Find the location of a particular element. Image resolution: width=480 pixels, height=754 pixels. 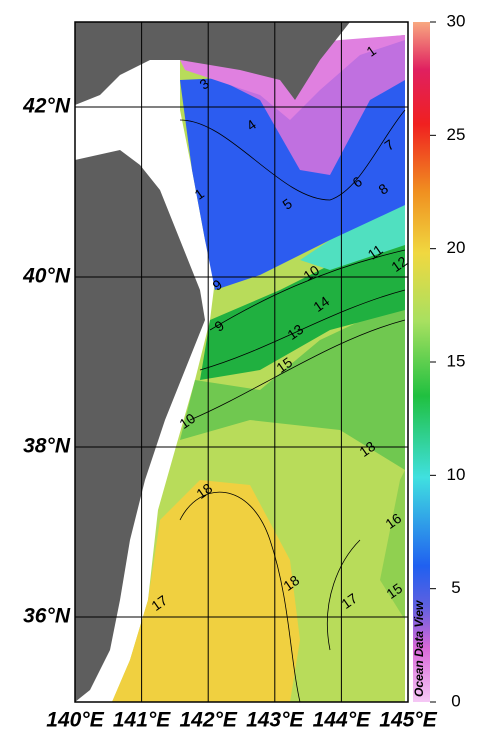

colorbar-label: 15 is located at coordinates (456, 360).